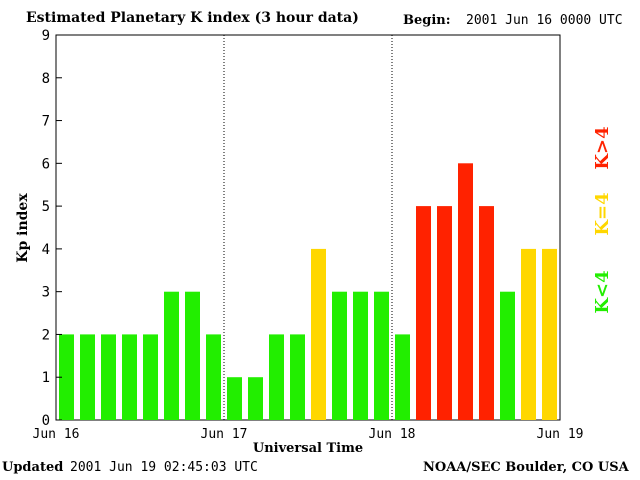  What do you see at coordinates (164, 467) in the screenshot?
I see `updated-value: 2001 Jun 19 02:45:03 UTC` at bounding box center [164, 467].